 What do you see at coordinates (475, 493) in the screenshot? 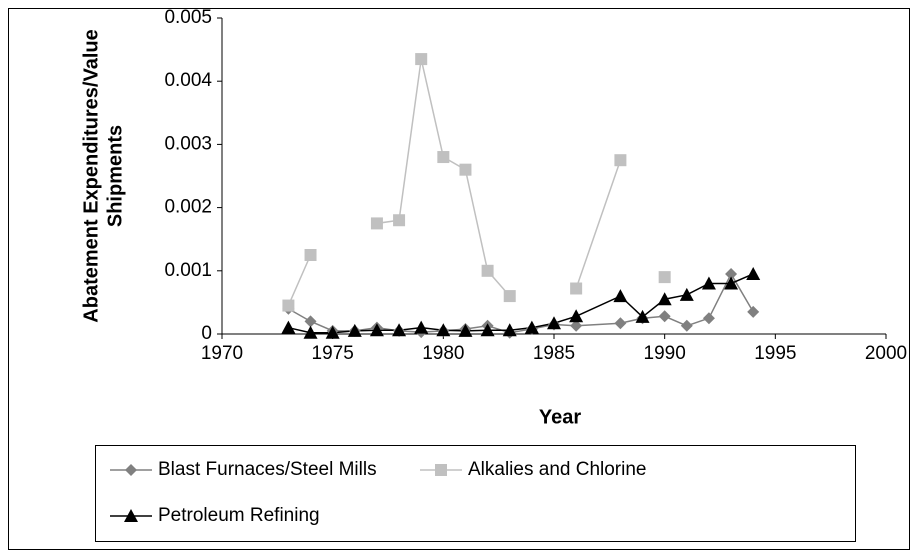
I see `legend-box` at bounding box center [475, 493].